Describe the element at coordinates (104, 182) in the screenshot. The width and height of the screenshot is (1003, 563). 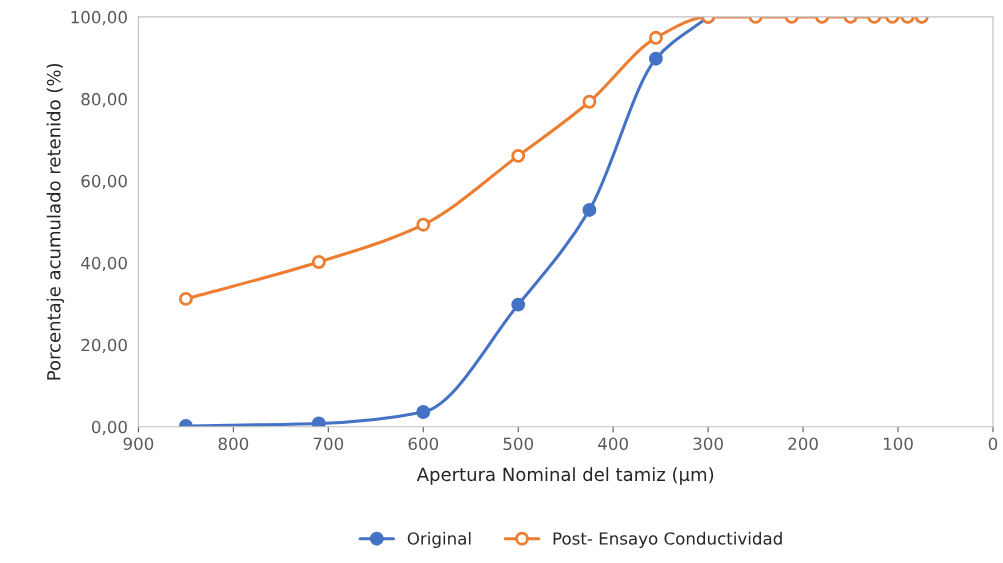
I see `y-tick-label: 60,00` at that location.